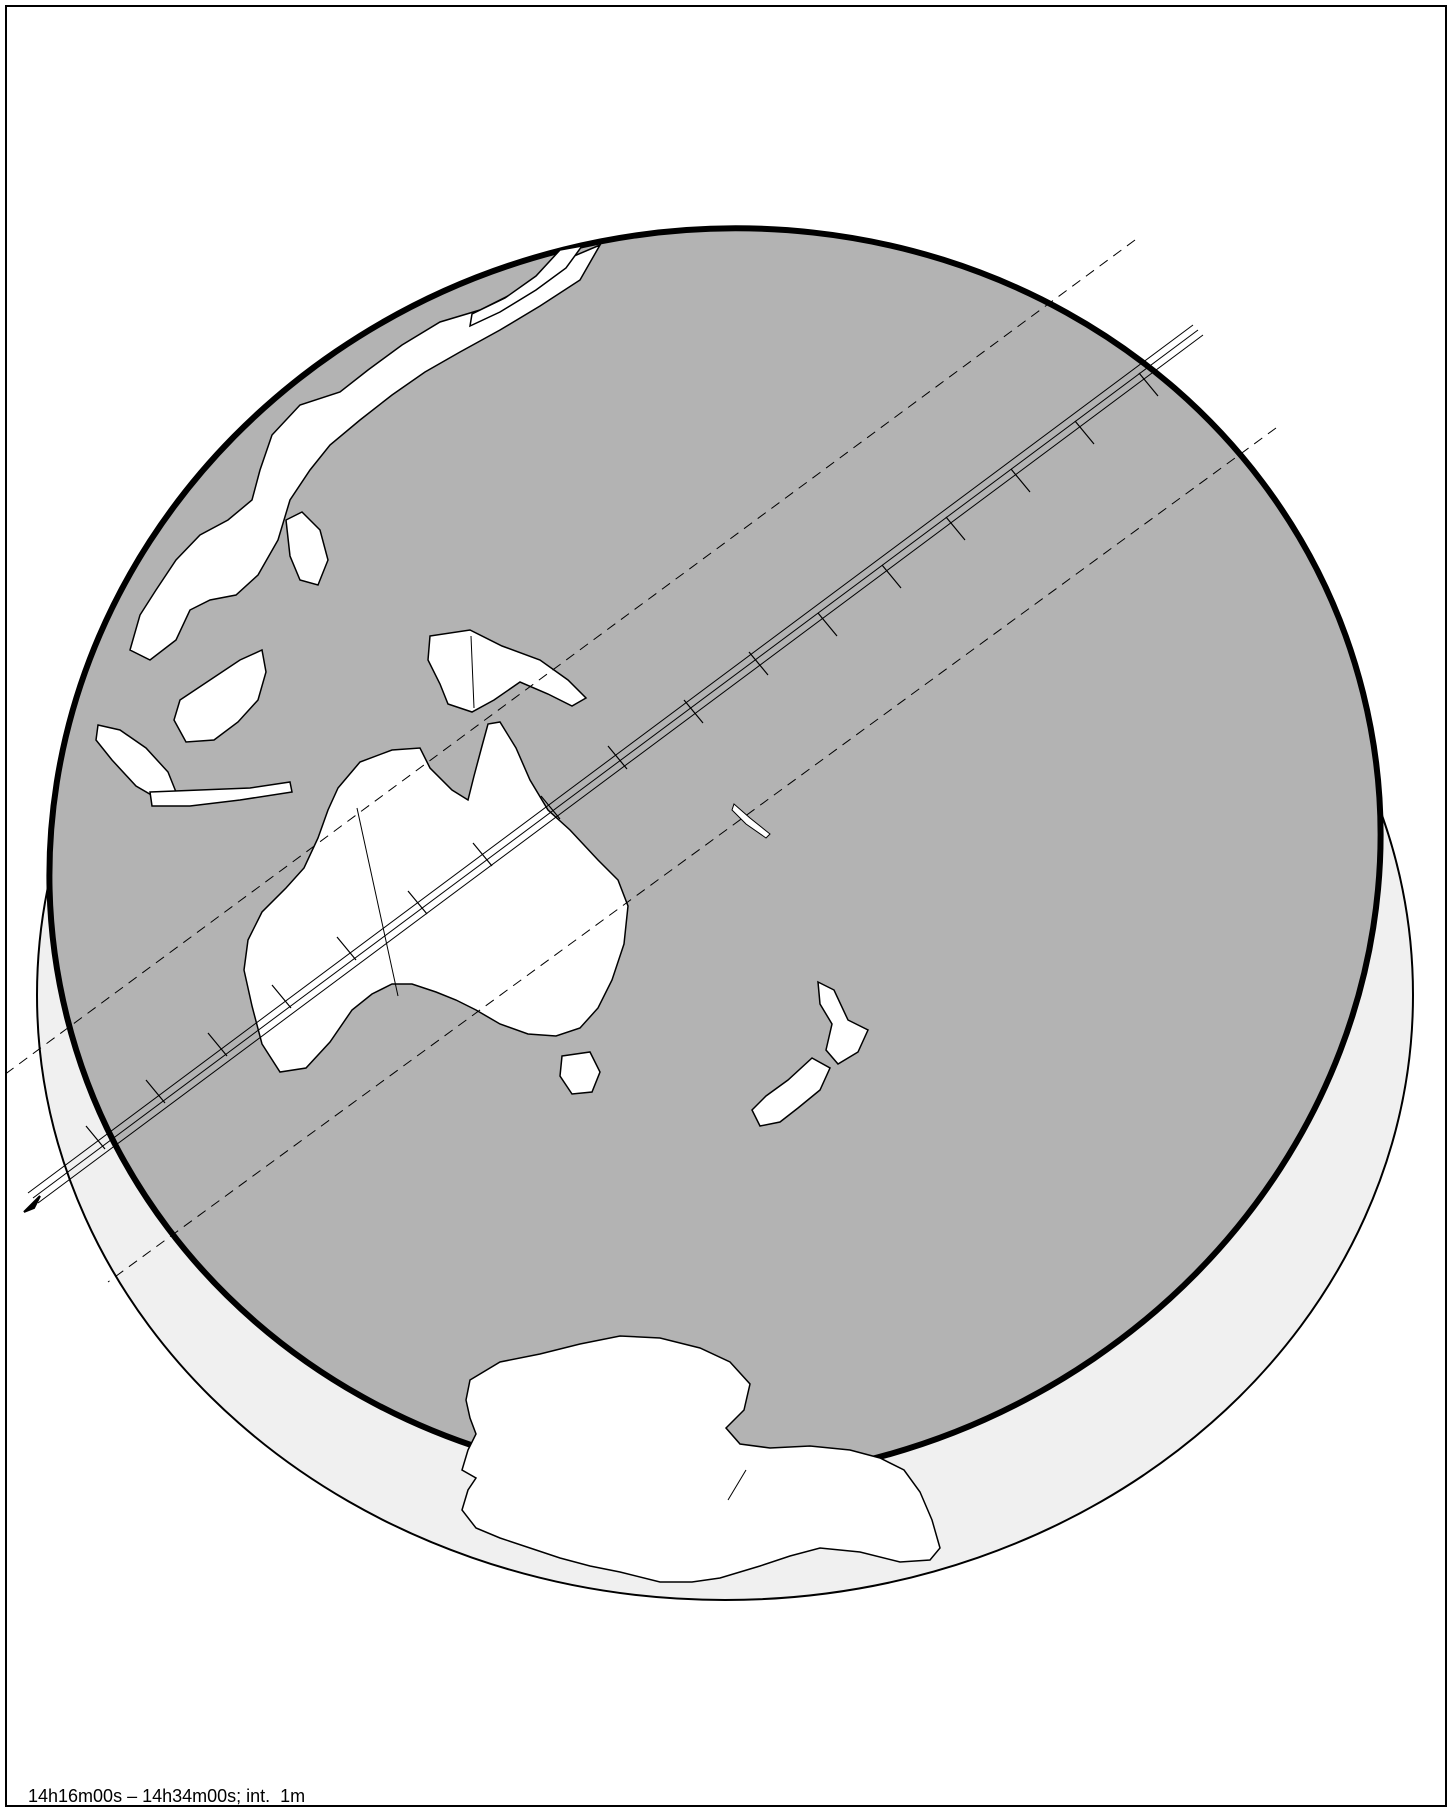 Image resolution: width=1454 pixels, height=1814 pixels. Describe the element at coordinates (701, 1459) in the screenshot. I see `land-antarctica` at that location.